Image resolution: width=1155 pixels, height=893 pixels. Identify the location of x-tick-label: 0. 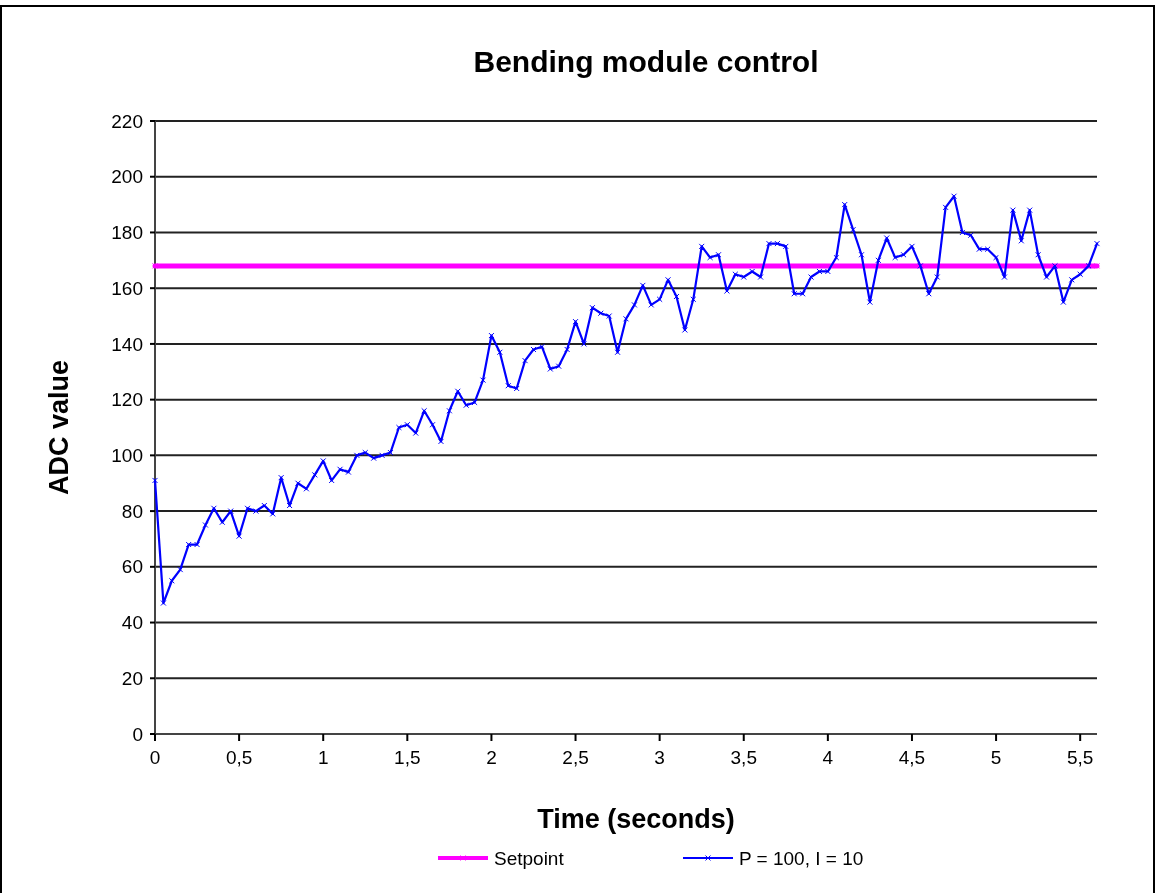
(155, 757).